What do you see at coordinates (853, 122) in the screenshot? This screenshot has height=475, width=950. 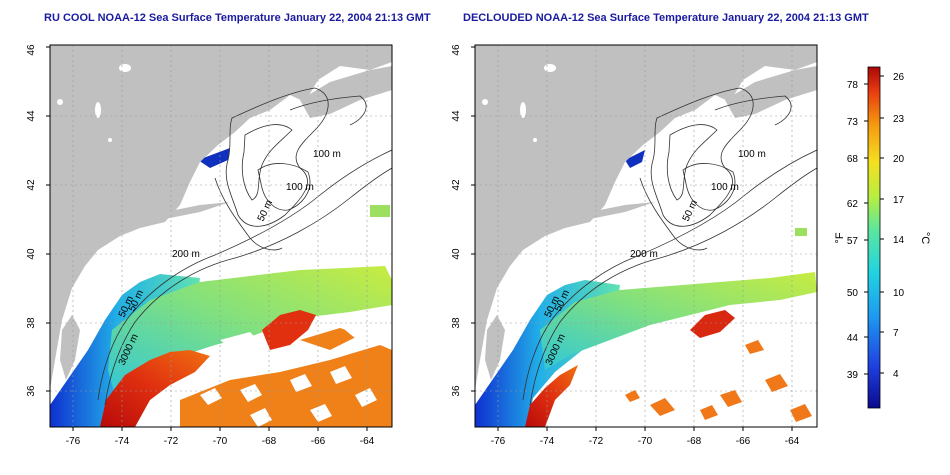 I see `colorbar-f-tick: 73` at bounding box center [853, 122].